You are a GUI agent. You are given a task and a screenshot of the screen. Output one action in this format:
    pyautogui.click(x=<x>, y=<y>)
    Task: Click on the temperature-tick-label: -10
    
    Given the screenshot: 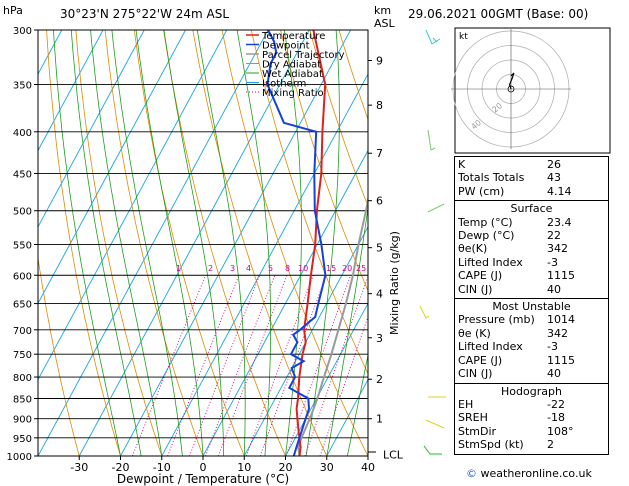 What is the action you would take?
    pyautogui.click(x=162, y=467)
    